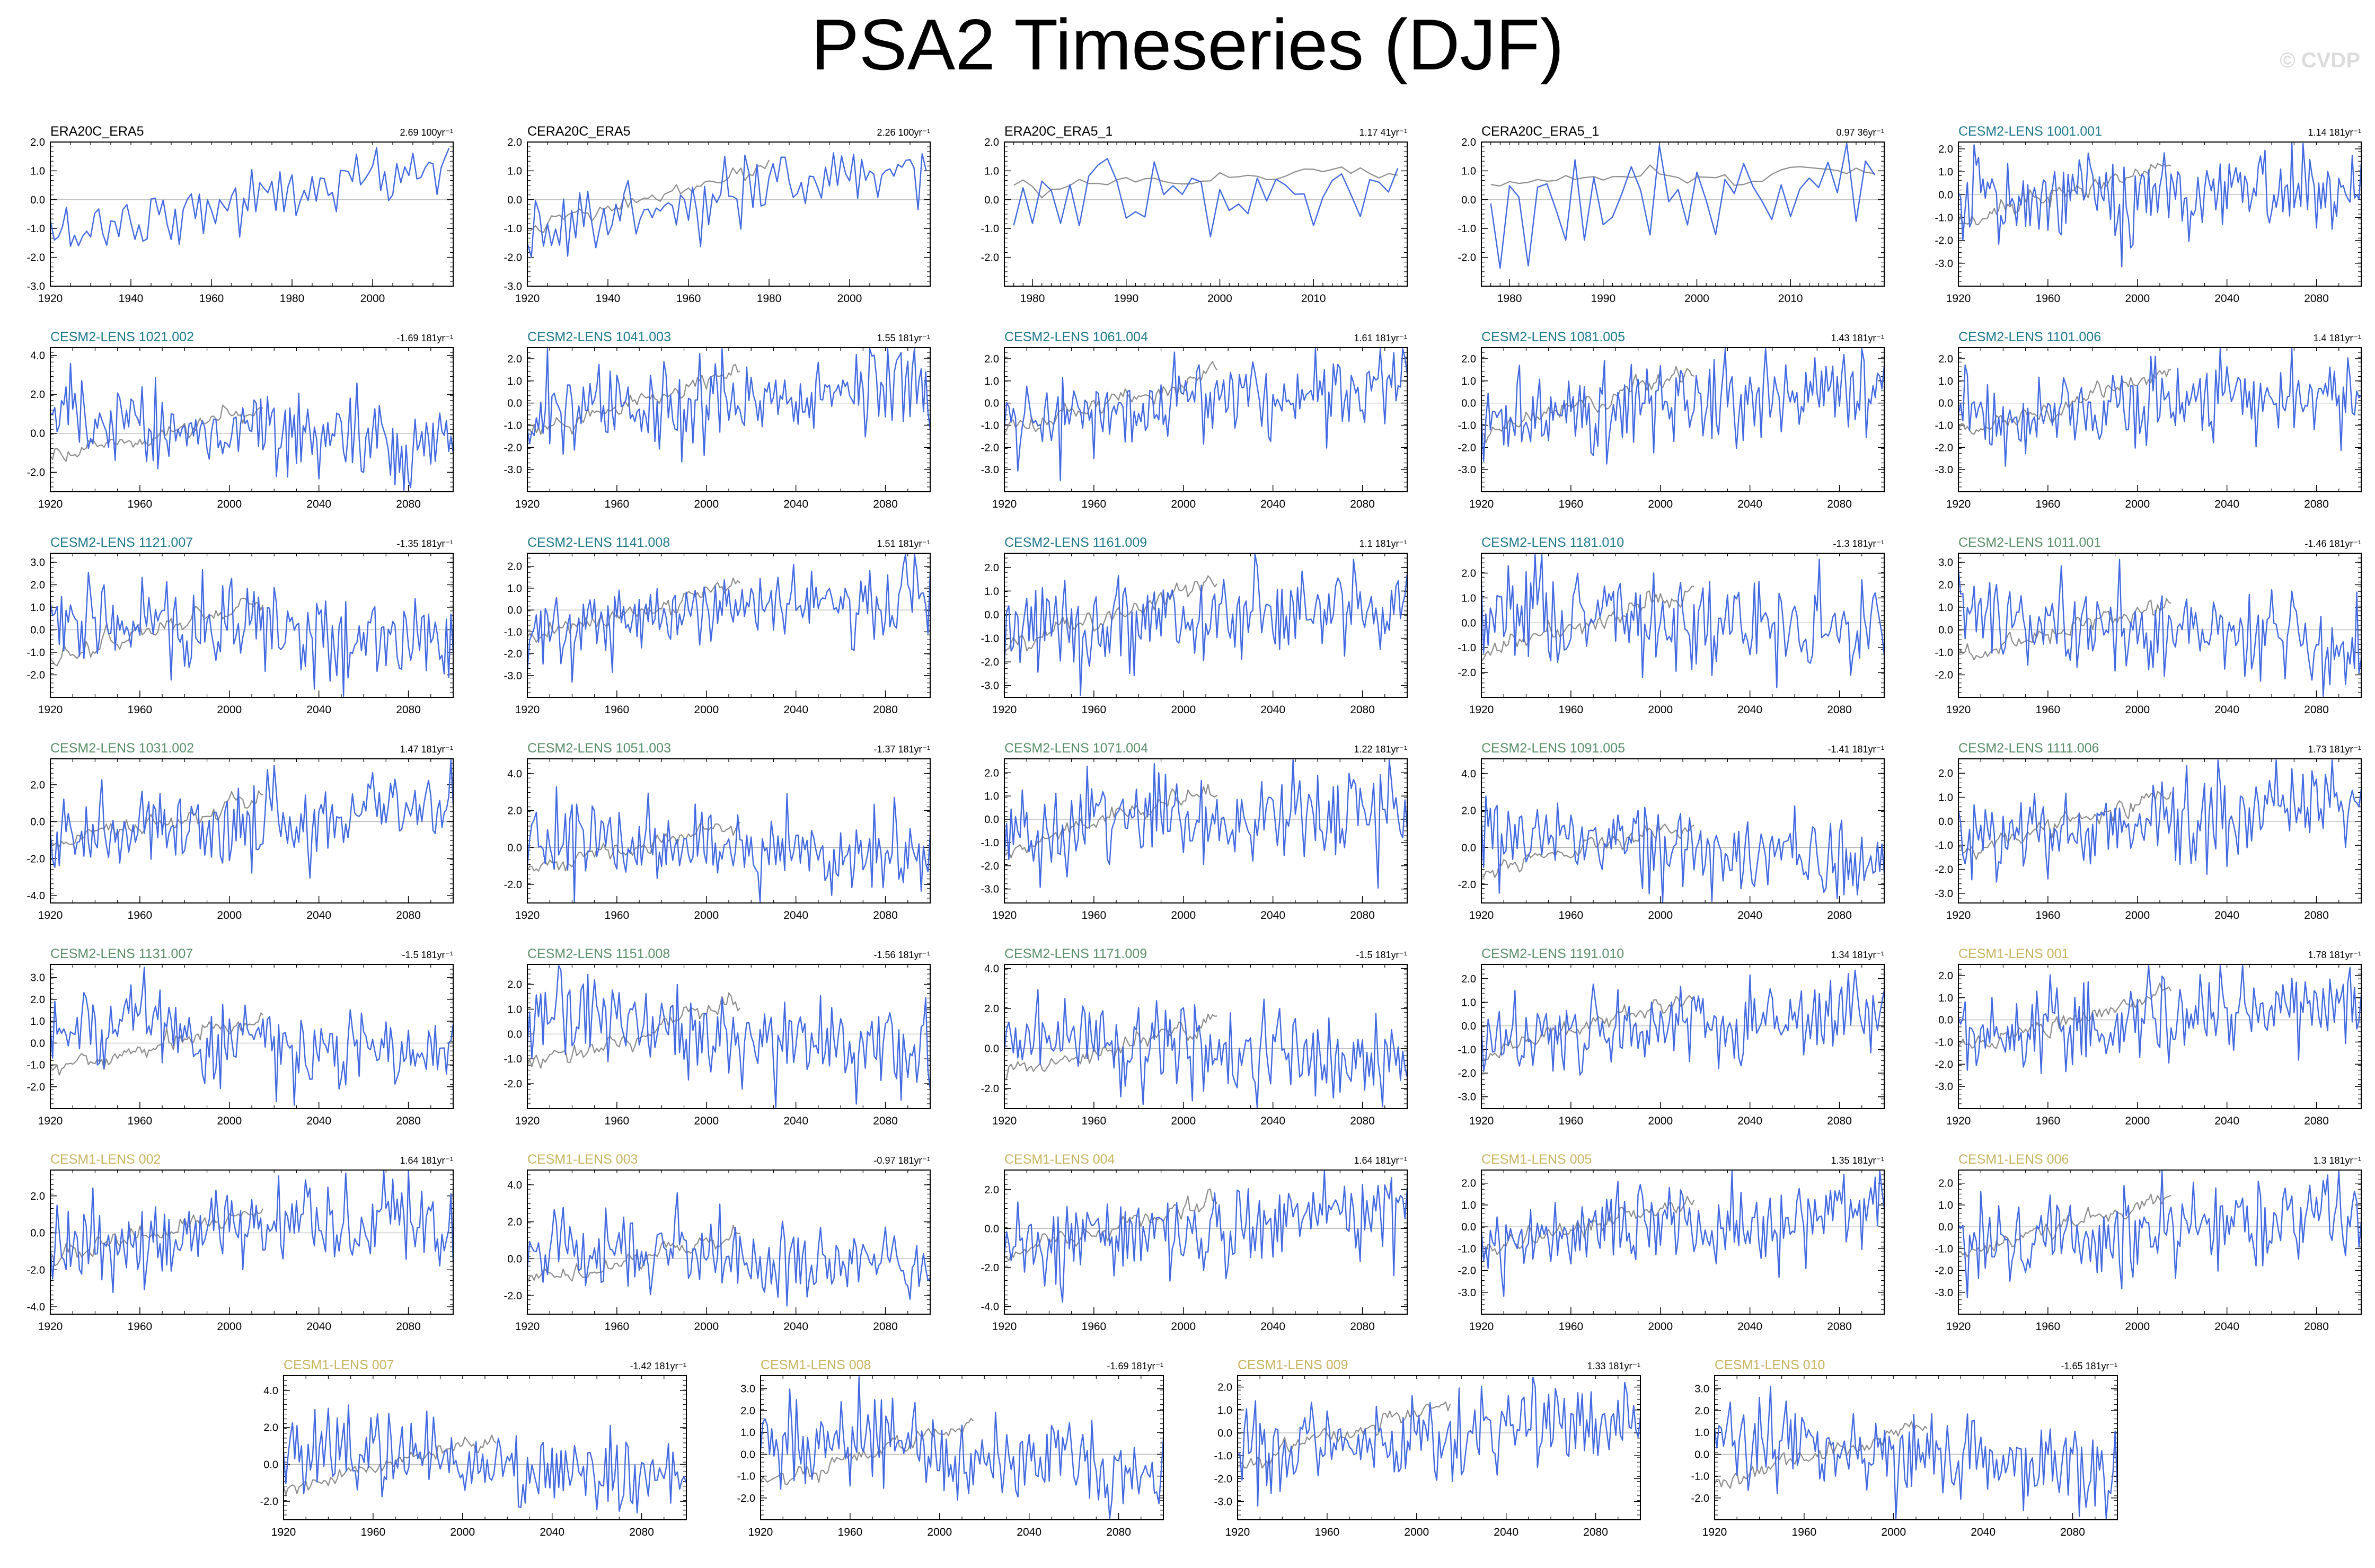  I want to click on trend-label: -1.37 181yr⁻¹, so click(902, 749).